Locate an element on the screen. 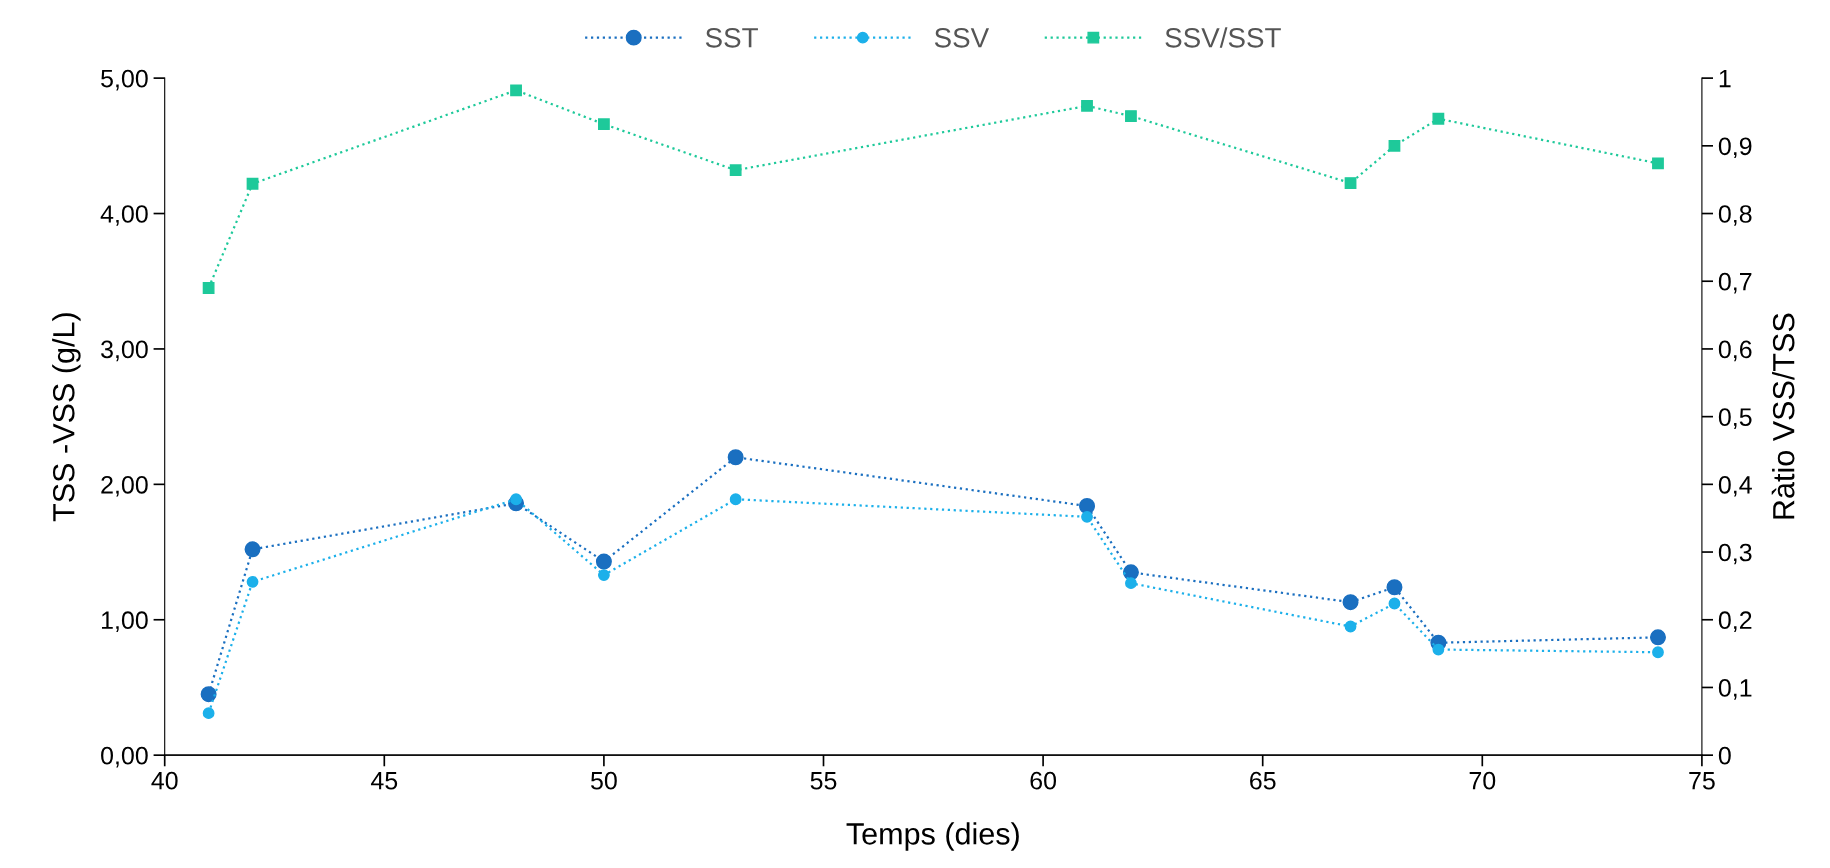  y2-tick-label: 0,9 is located at coordinates (1735, 148).